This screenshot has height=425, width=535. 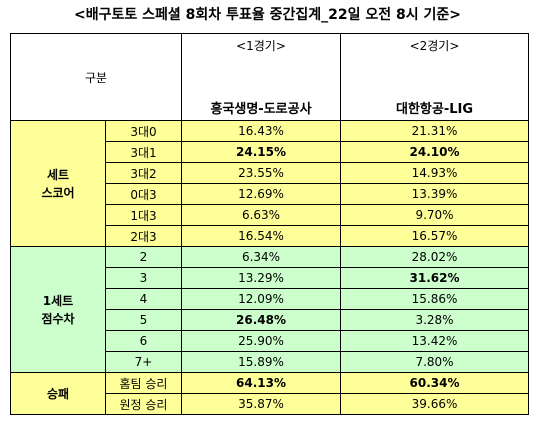 What do you see at coordinates (434, 46) in the screenshot?
I see `game-2-number: <2경기>` at bounding box center [434, 46].